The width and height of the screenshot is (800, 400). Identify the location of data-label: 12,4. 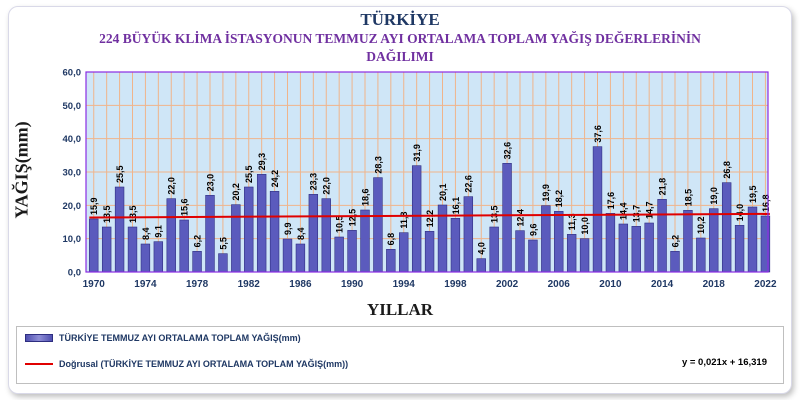
(520, 218).